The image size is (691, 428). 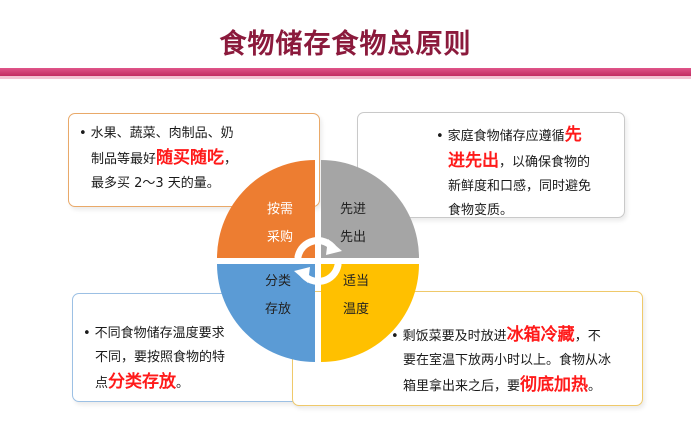 I want to click on tip-highlight: 进先出, so click(x=473, y=161).